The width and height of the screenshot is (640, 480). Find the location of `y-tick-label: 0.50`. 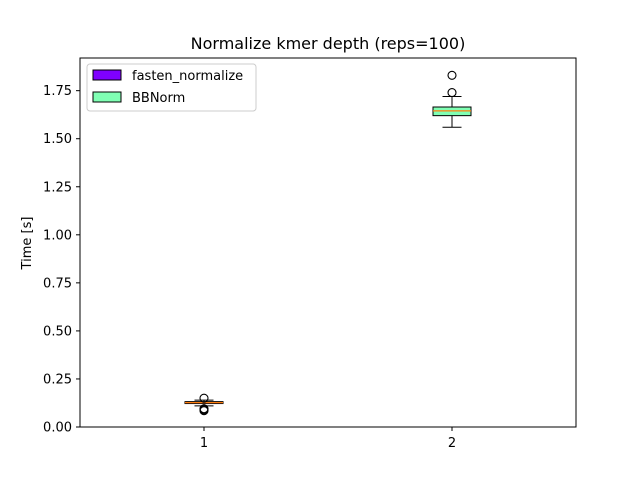

y-tick-label: 0.50 is located at coordinates (57, 331).